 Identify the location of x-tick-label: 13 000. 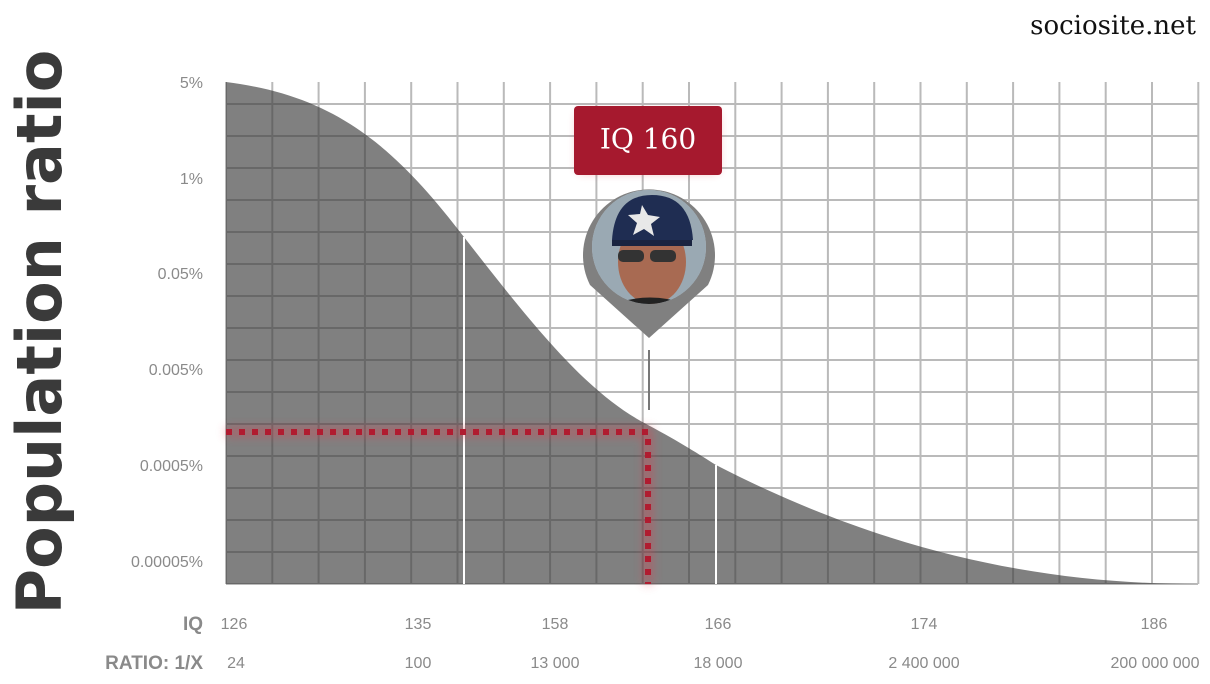
(555, 663).